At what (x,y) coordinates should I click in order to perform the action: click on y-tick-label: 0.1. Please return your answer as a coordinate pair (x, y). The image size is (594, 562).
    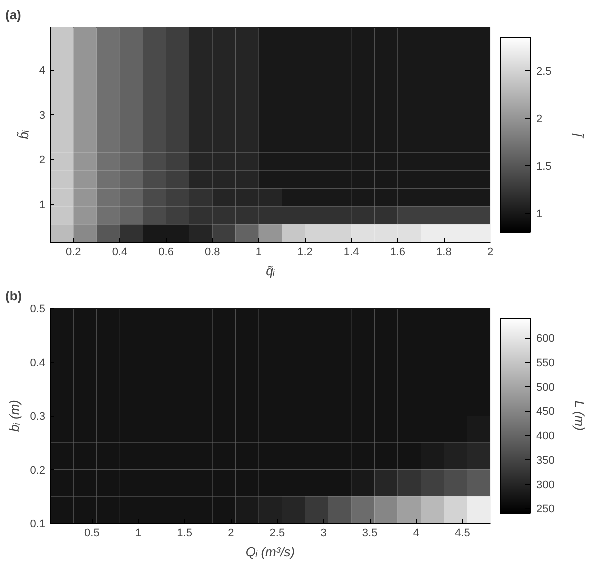
    Looking at the image, I should click on (38, 524).